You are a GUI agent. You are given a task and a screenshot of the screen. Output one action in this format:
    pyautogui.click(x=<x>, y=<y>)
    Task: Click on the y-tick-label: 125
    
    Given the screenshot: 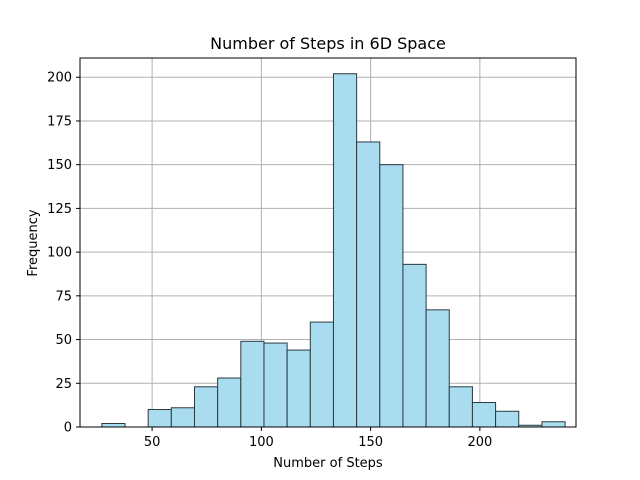 What is the action you would take?
    pyautogui.click(x=59, y=209)
    